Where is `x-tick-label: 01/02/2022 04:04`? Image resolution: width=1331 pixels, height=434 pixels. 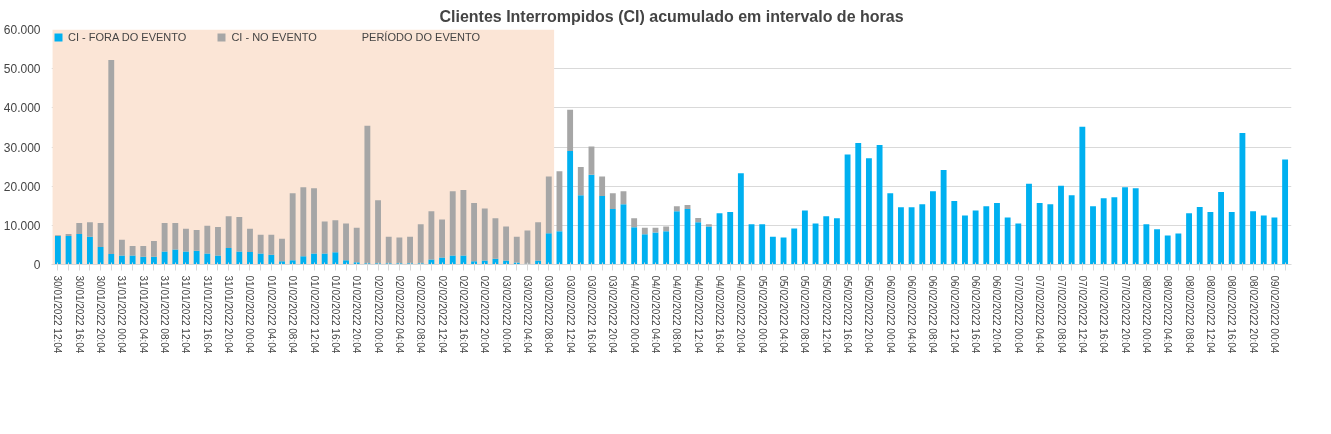
x-tick-label: 01/02/2022 04:04 is located at coordinates (271, 314).